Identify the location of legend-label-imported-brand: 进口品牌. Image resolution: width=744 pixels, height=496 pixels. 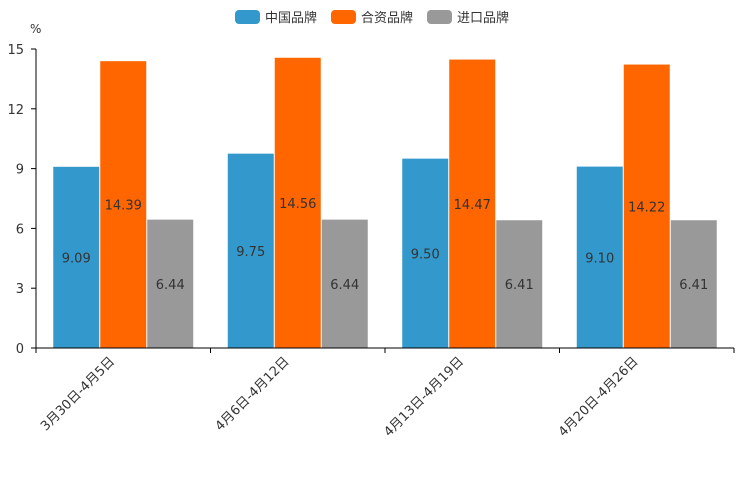
(483, 18).